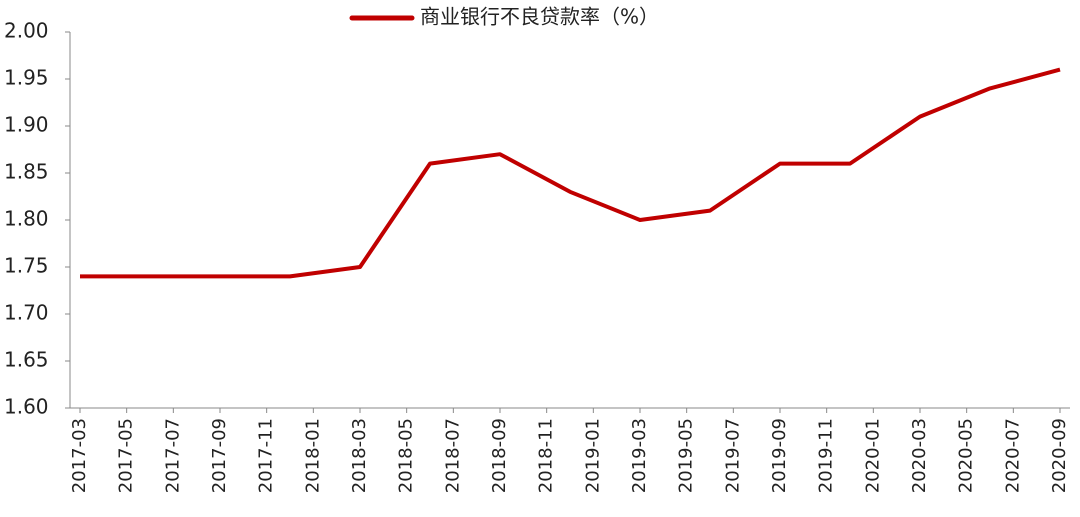  Describe the element at coordinates (452, 455) in the screenshot. I see `x-tick-label: 2018-07` at that location.